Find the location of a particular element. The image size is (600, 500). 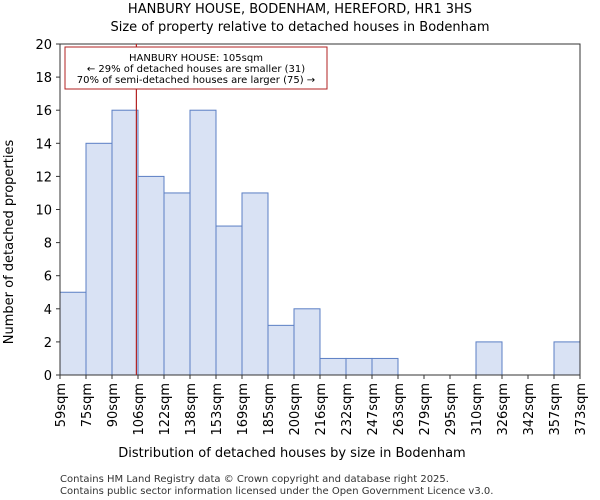

bar-216sqm is located at coordinates (333, 366).